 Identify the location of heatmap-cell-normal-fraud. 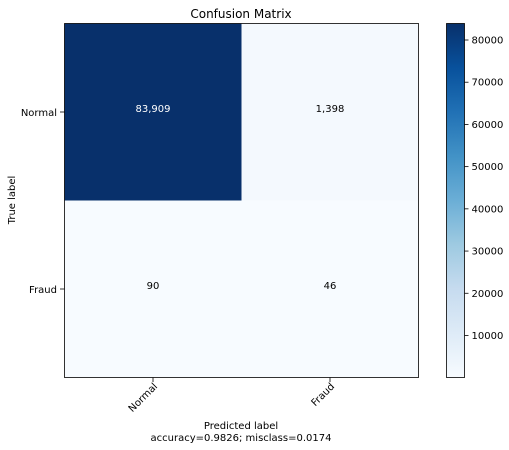
(330, 112).